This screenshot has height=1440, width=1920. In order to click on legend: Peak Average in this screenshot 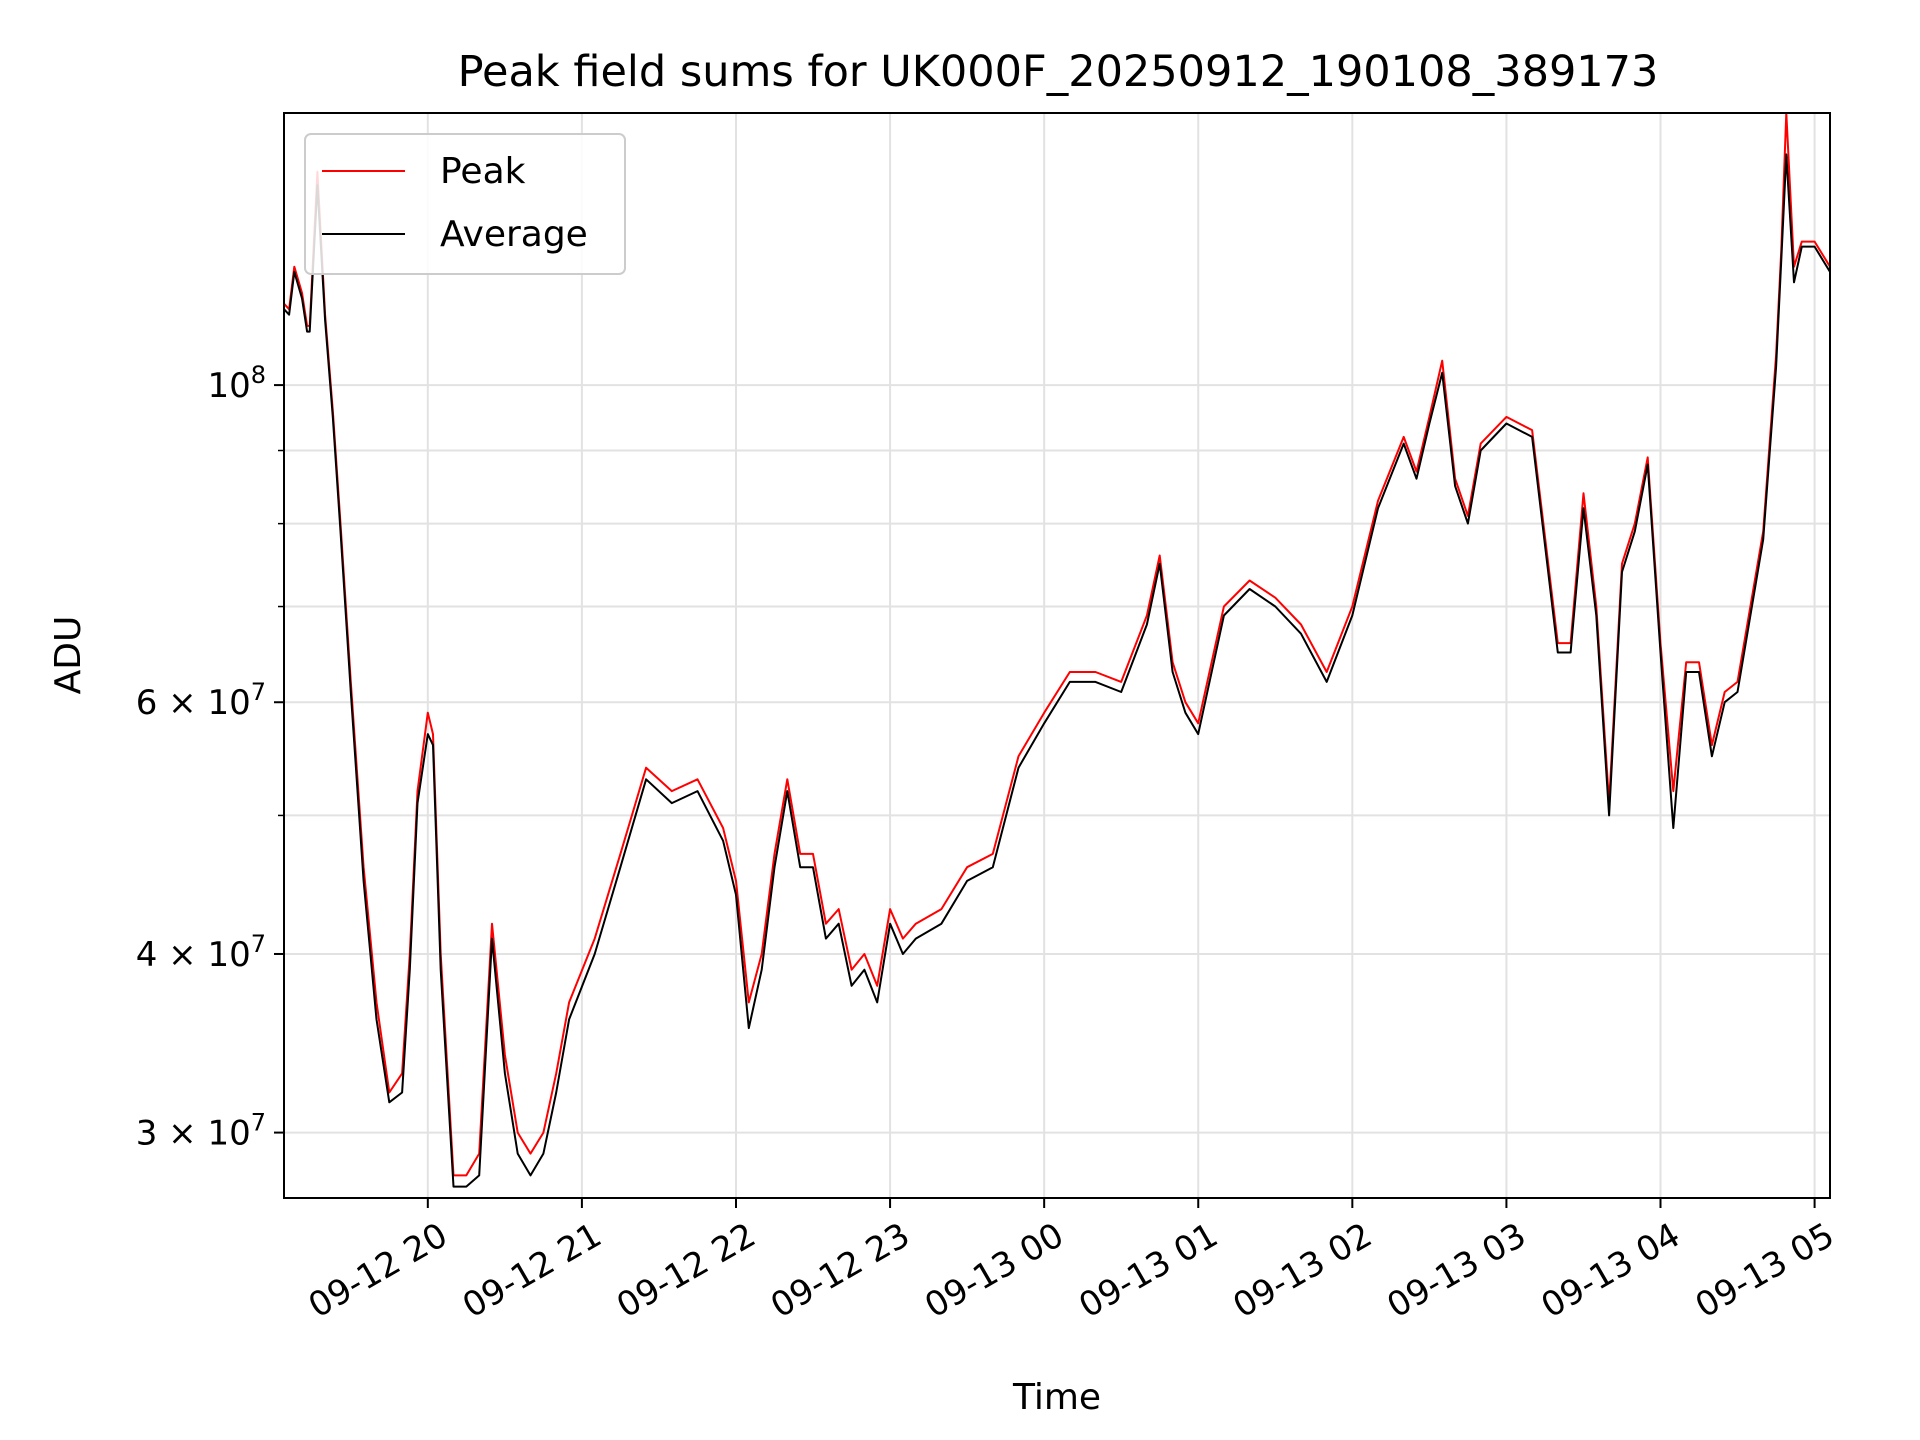, I will do `click(465, 204)`.